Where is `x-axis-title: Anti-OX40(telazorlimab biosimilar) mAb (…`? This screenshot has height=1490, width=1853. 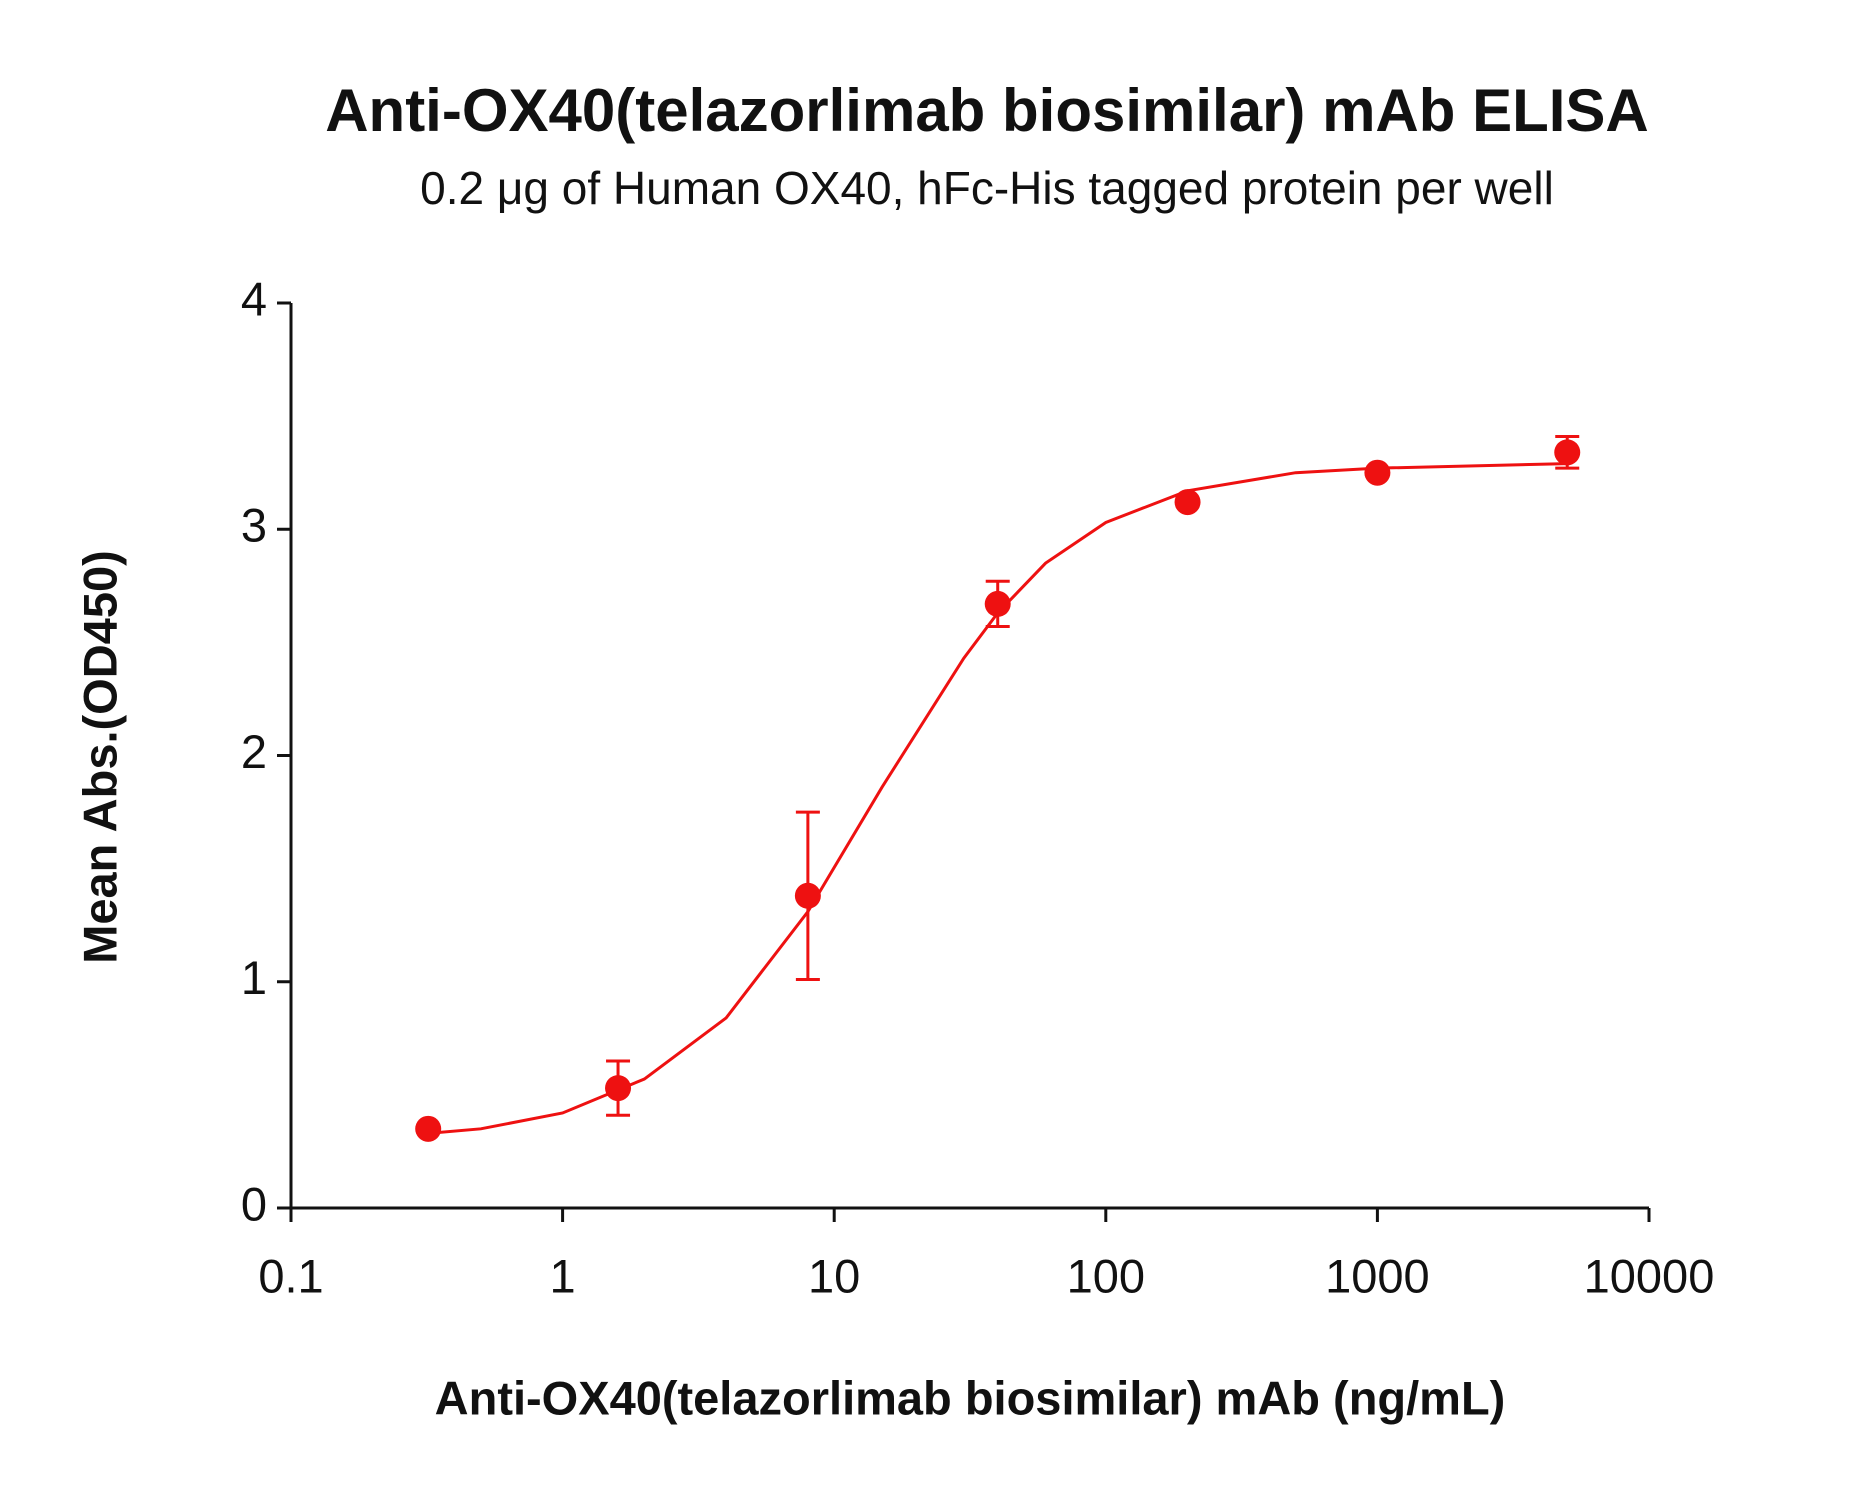
x-axis-title: Anti-OX40(telazorlimab biosimilar) mAb (… is located at coordinates (970, 1397).